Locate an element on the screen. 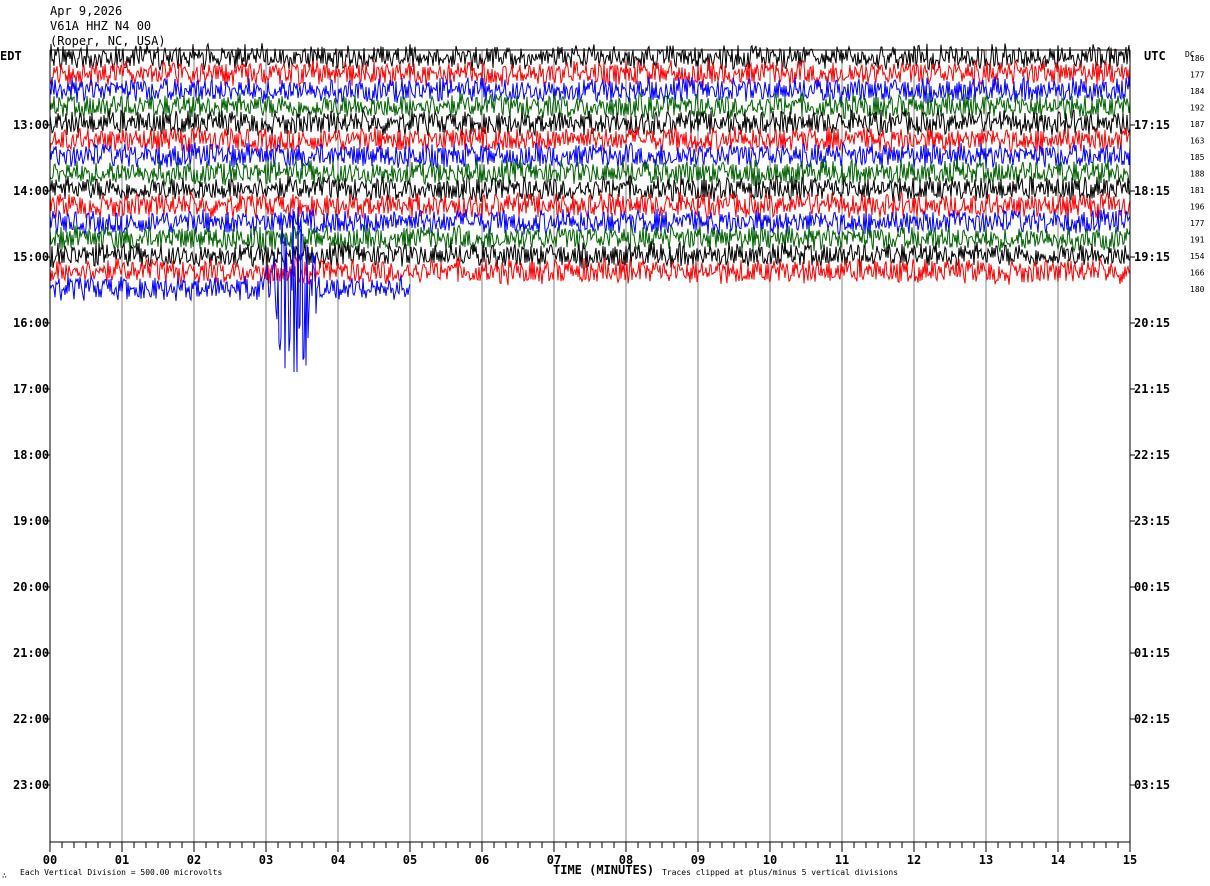 Image resolution: width=1210 pixels, height=886 pixels. right-hour-label: 22:15 is located at coordinates (1152, 455).